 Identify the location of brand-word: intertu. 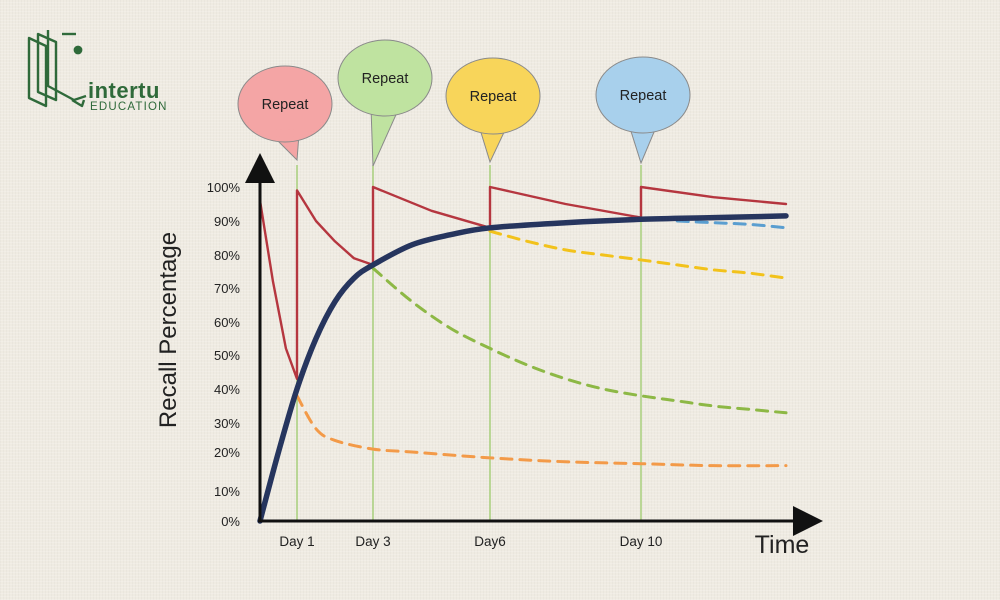
(124, 90).